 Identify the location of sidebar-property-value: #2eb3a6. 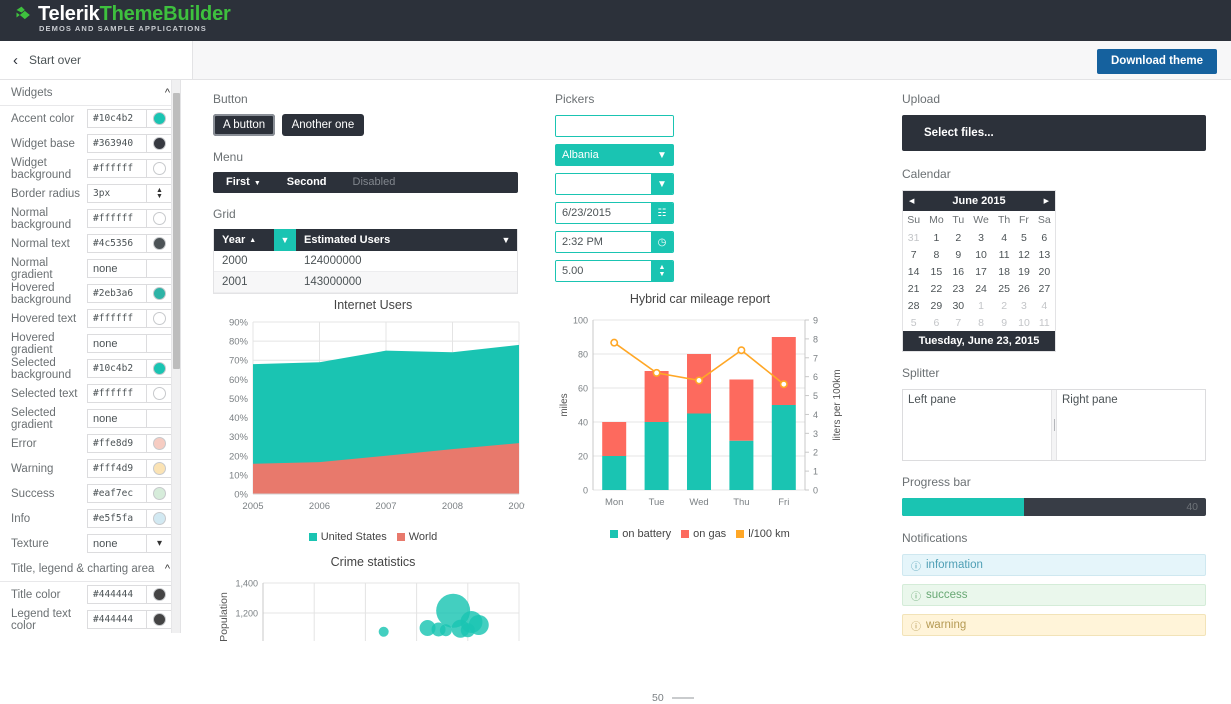
(117, 293).